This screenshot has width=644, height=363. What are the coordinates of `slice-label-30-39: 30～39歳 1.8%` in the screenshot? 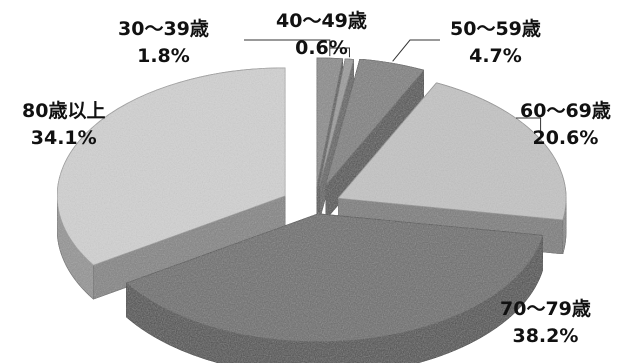 It's located at (163, 43).